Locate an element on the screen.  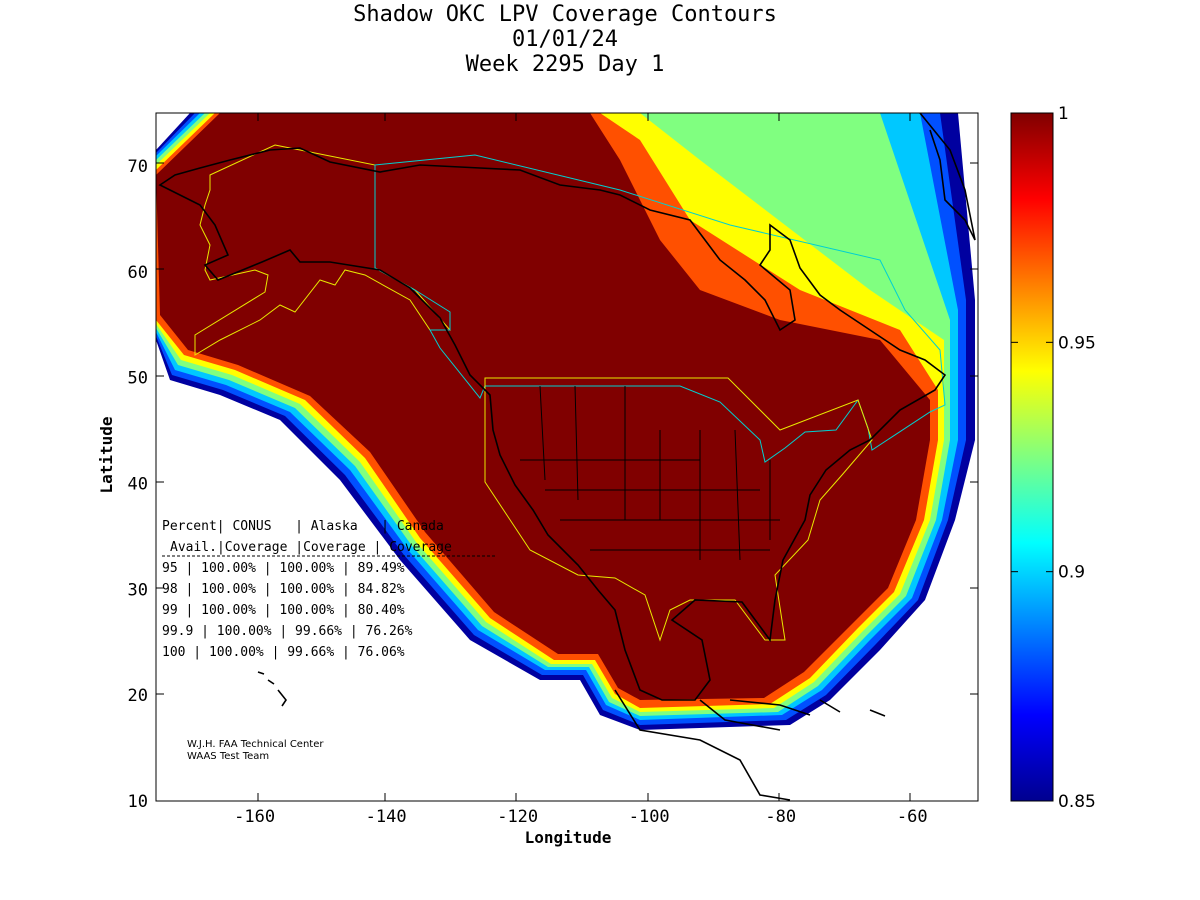
y-axis-label: Latitude is located at coordinates (106, 454).